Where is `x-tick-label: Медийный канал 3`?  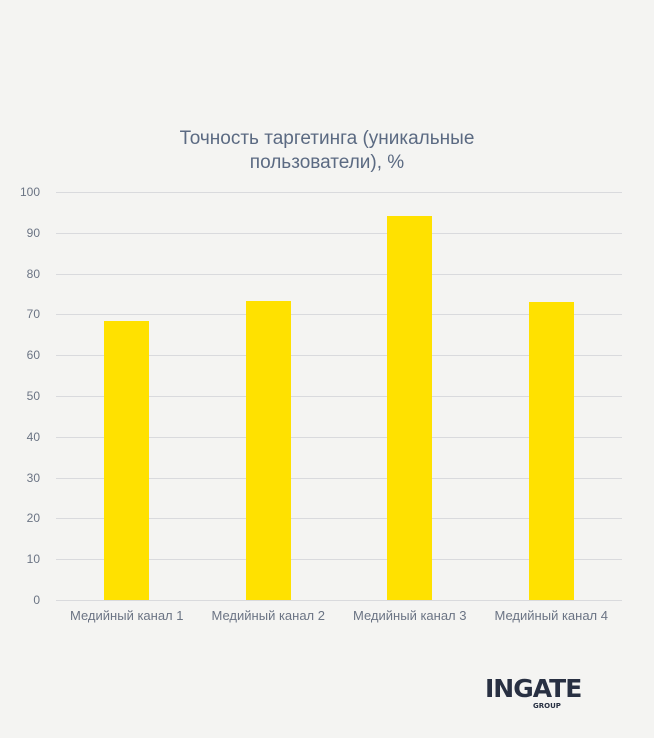
x-tick-label: Медийный канал 3 is located at coordinates (410, 615).